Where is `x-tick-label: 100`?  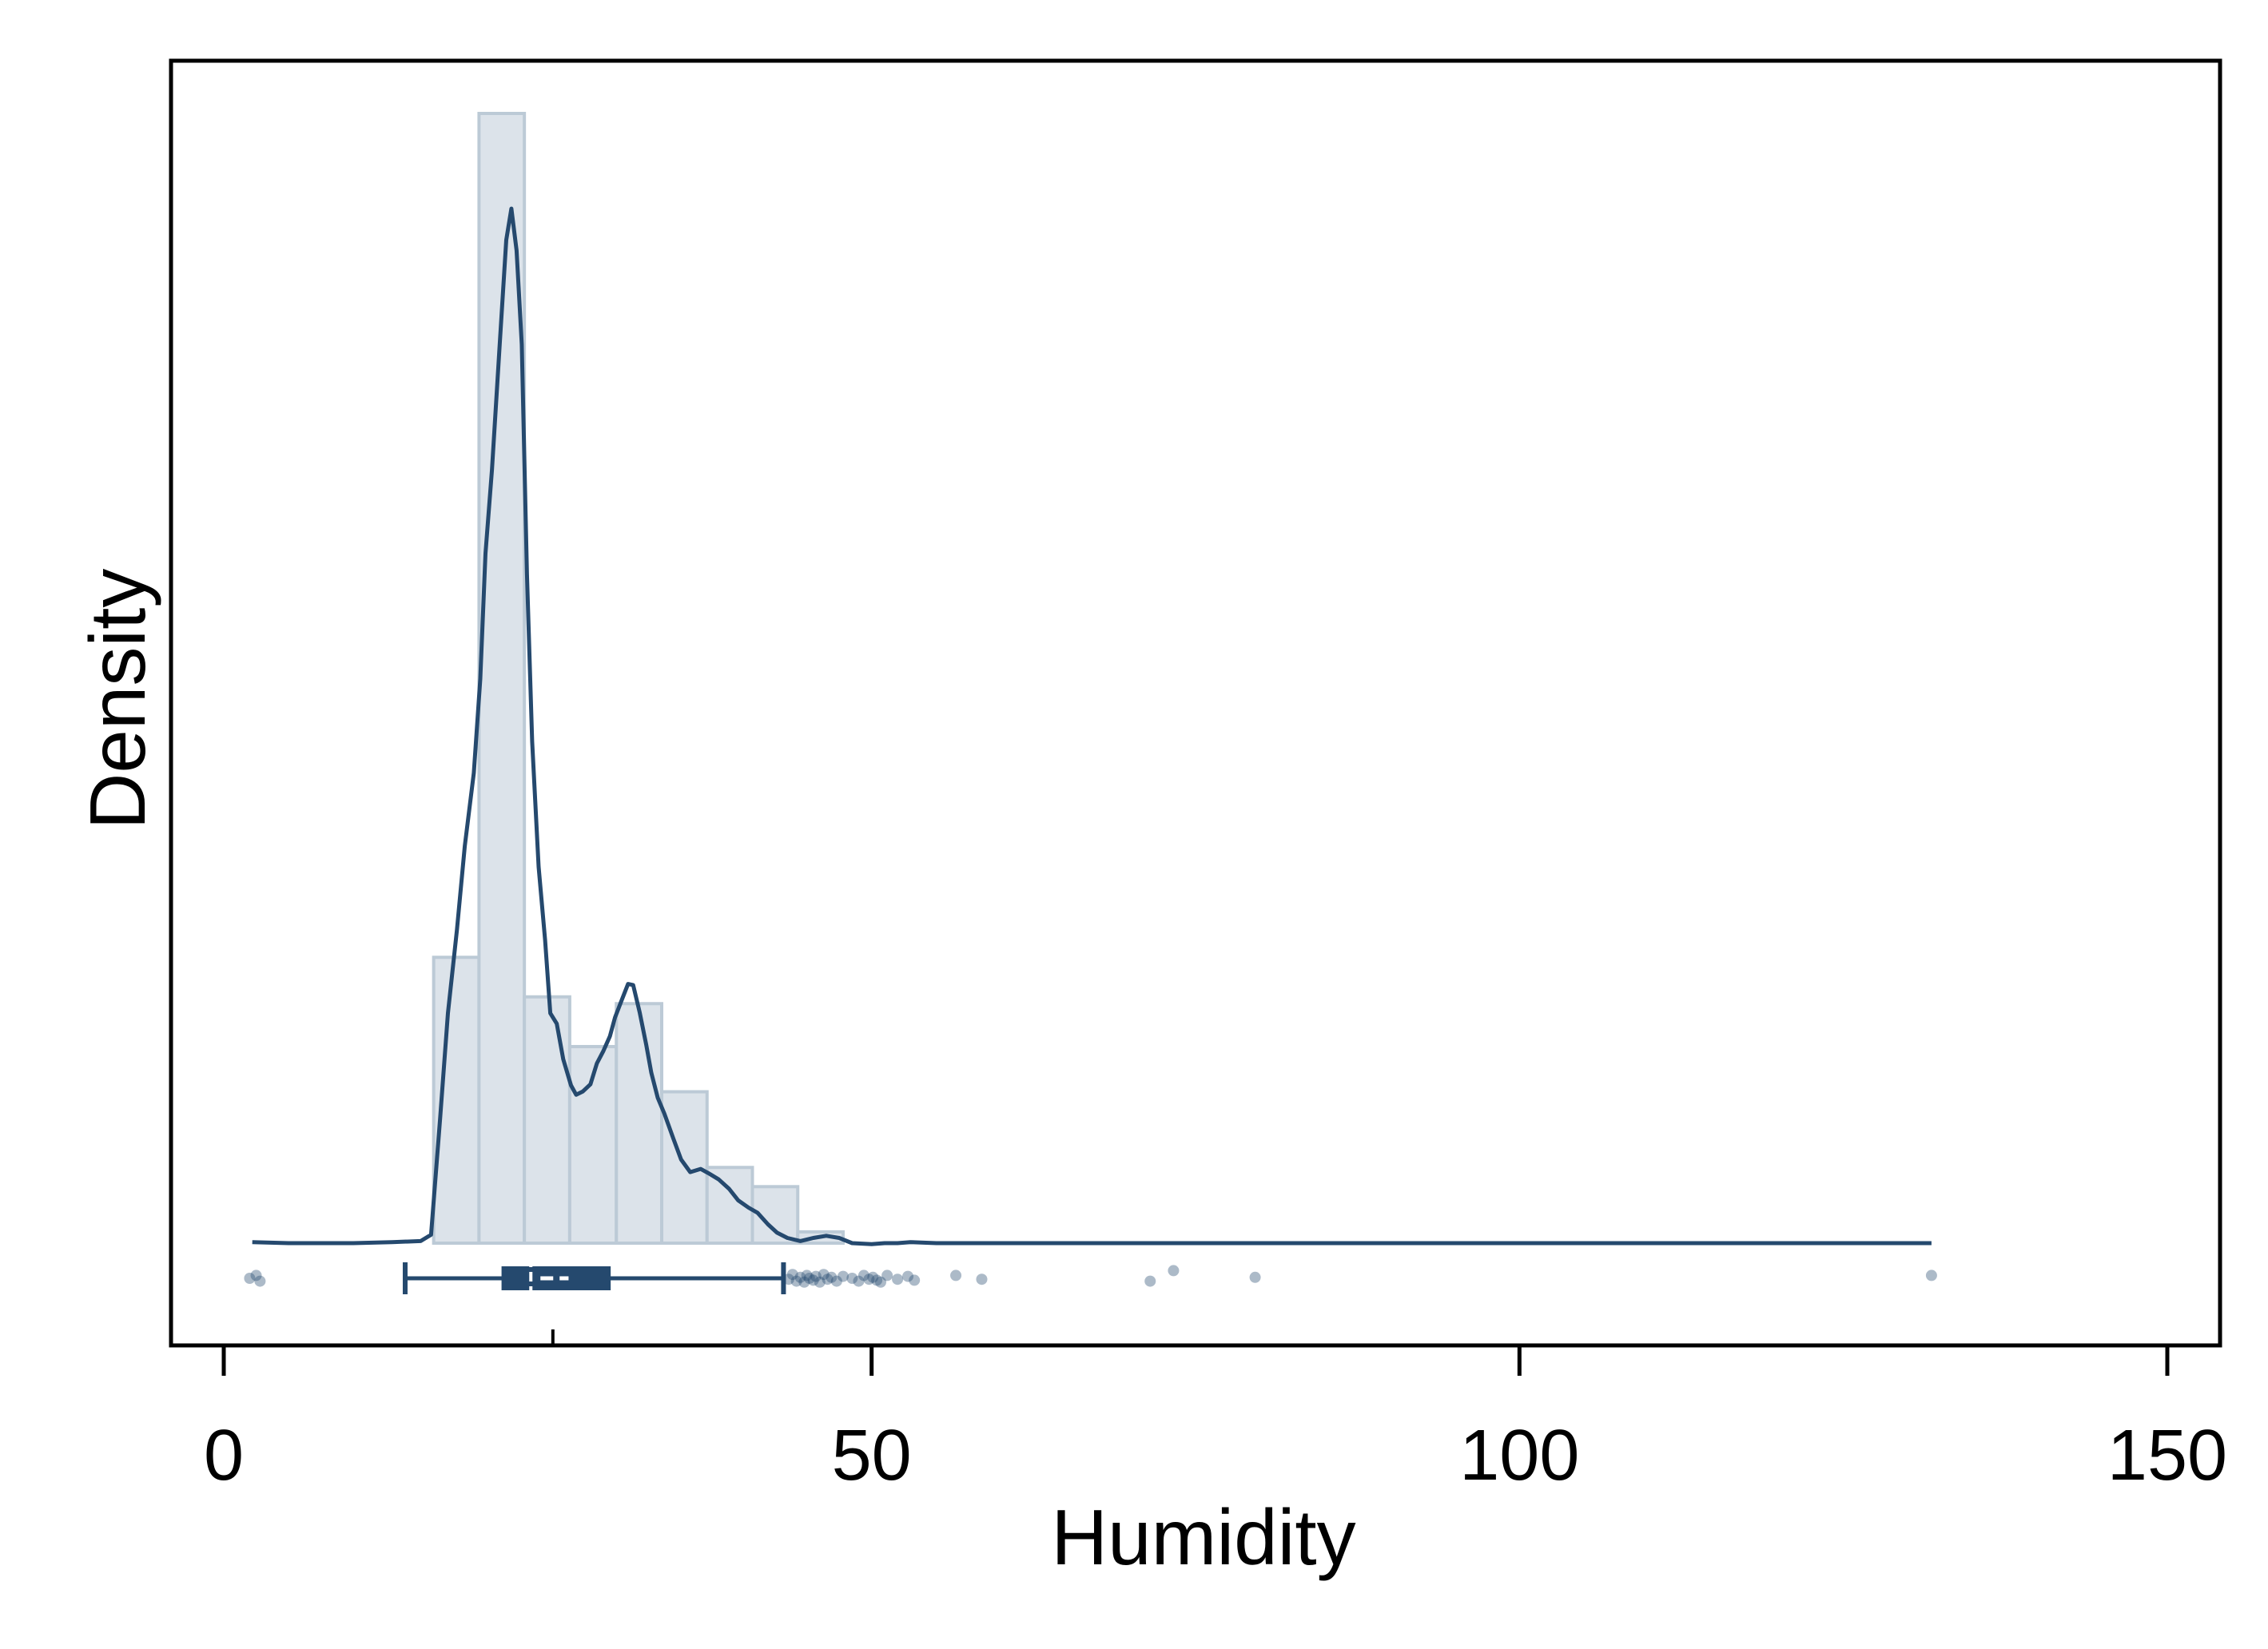
x-tick-label: 100 is located at coordinates (1519, 1456).